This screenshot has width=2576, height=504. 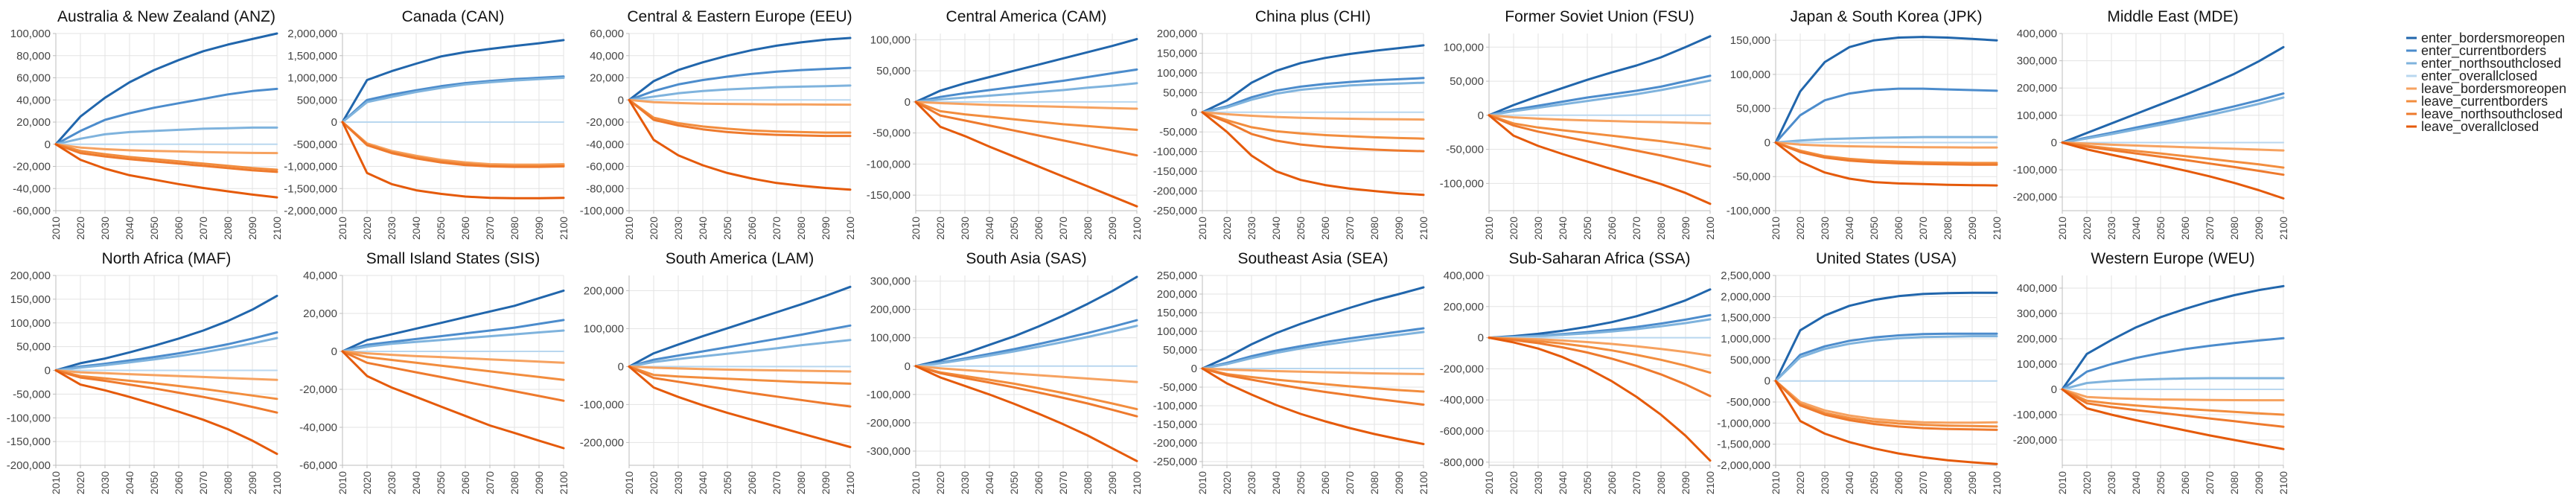 What do you see at coordinates (1462, 462) in the screenshot?
I see `y-tick-label: -800,000` at bounding box center [1462, 462].